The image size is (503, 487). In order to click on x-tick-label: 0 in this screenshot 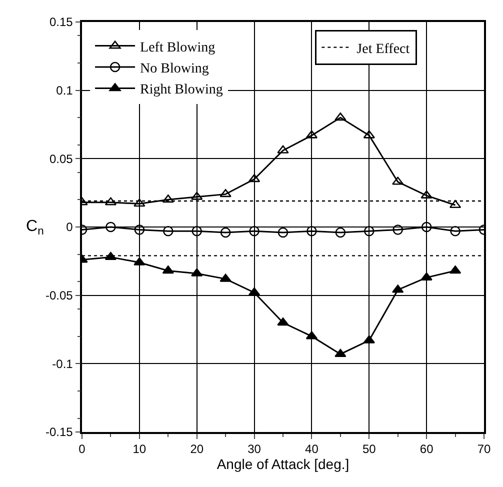, I will do `click(82, 449)`.